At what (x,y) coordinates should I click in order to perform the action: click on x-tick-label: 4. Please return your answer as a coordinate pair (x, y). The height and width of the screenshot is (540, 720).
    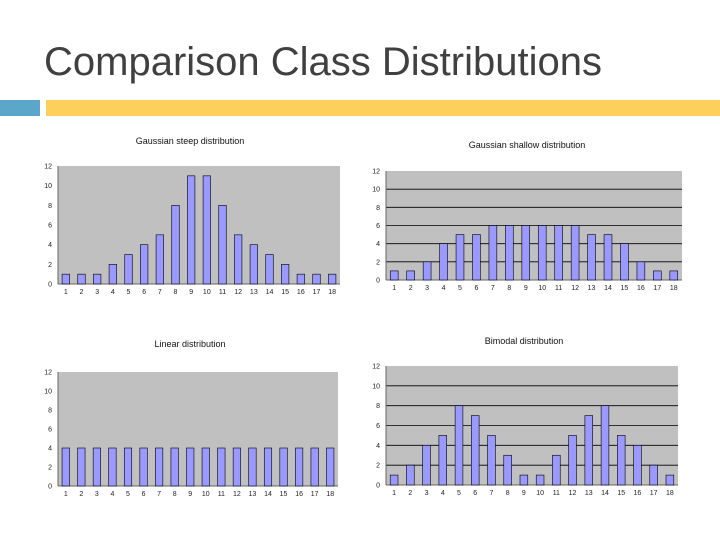
    Looking at the image, I should click on (112, 494).